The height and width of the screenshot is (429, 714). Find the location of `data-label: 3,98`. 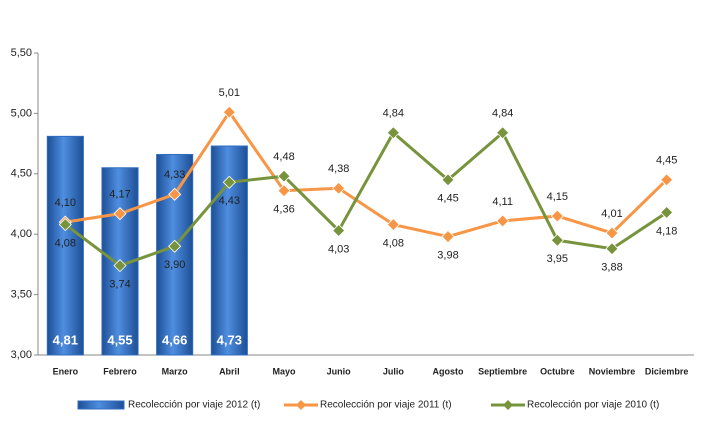

data-label: 3,98 is located at coordinates (447, 256).